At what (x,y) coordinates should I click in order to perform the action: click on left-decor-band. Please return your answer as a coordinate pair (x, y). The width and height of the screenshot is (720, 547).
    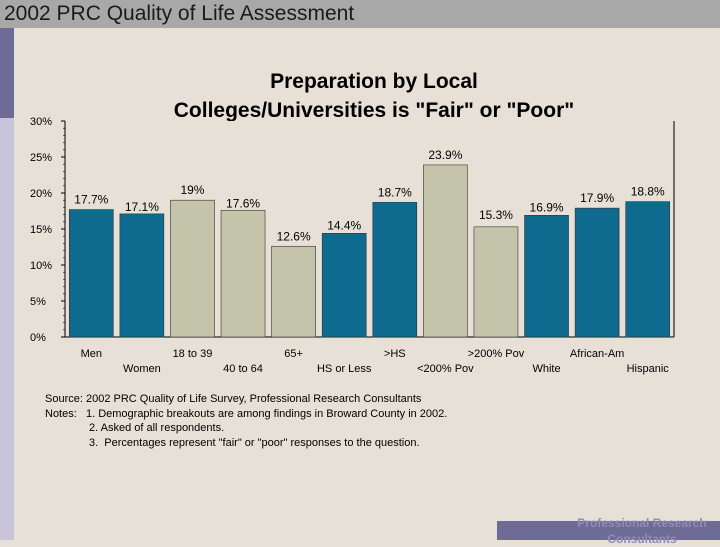
    Looking at the image, I should click on (7, 284).